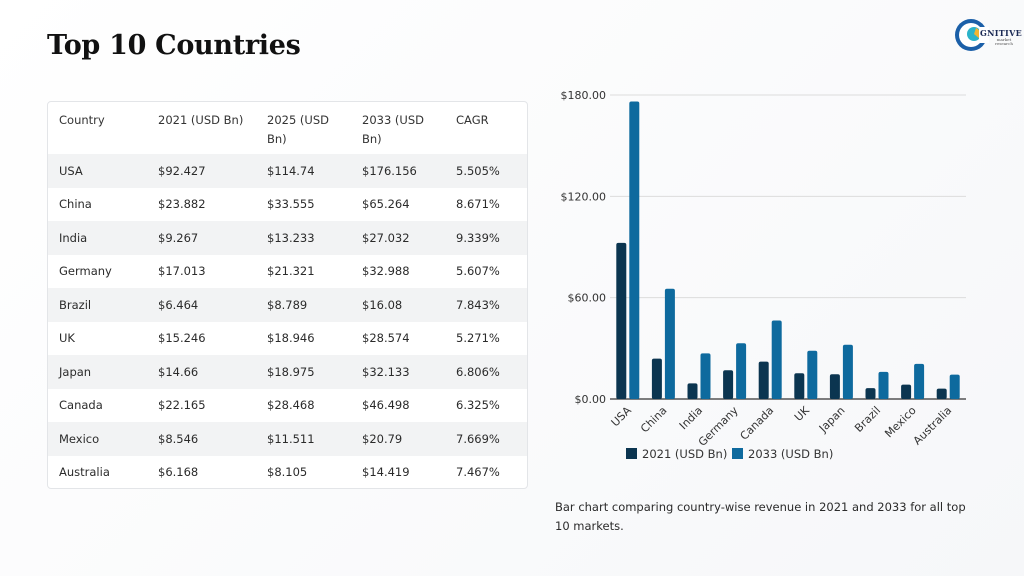 Image resolution: width=1024 pixels, height=576 pixels. I want to click on cell-value-2021: $92.427, so click(182, 170).